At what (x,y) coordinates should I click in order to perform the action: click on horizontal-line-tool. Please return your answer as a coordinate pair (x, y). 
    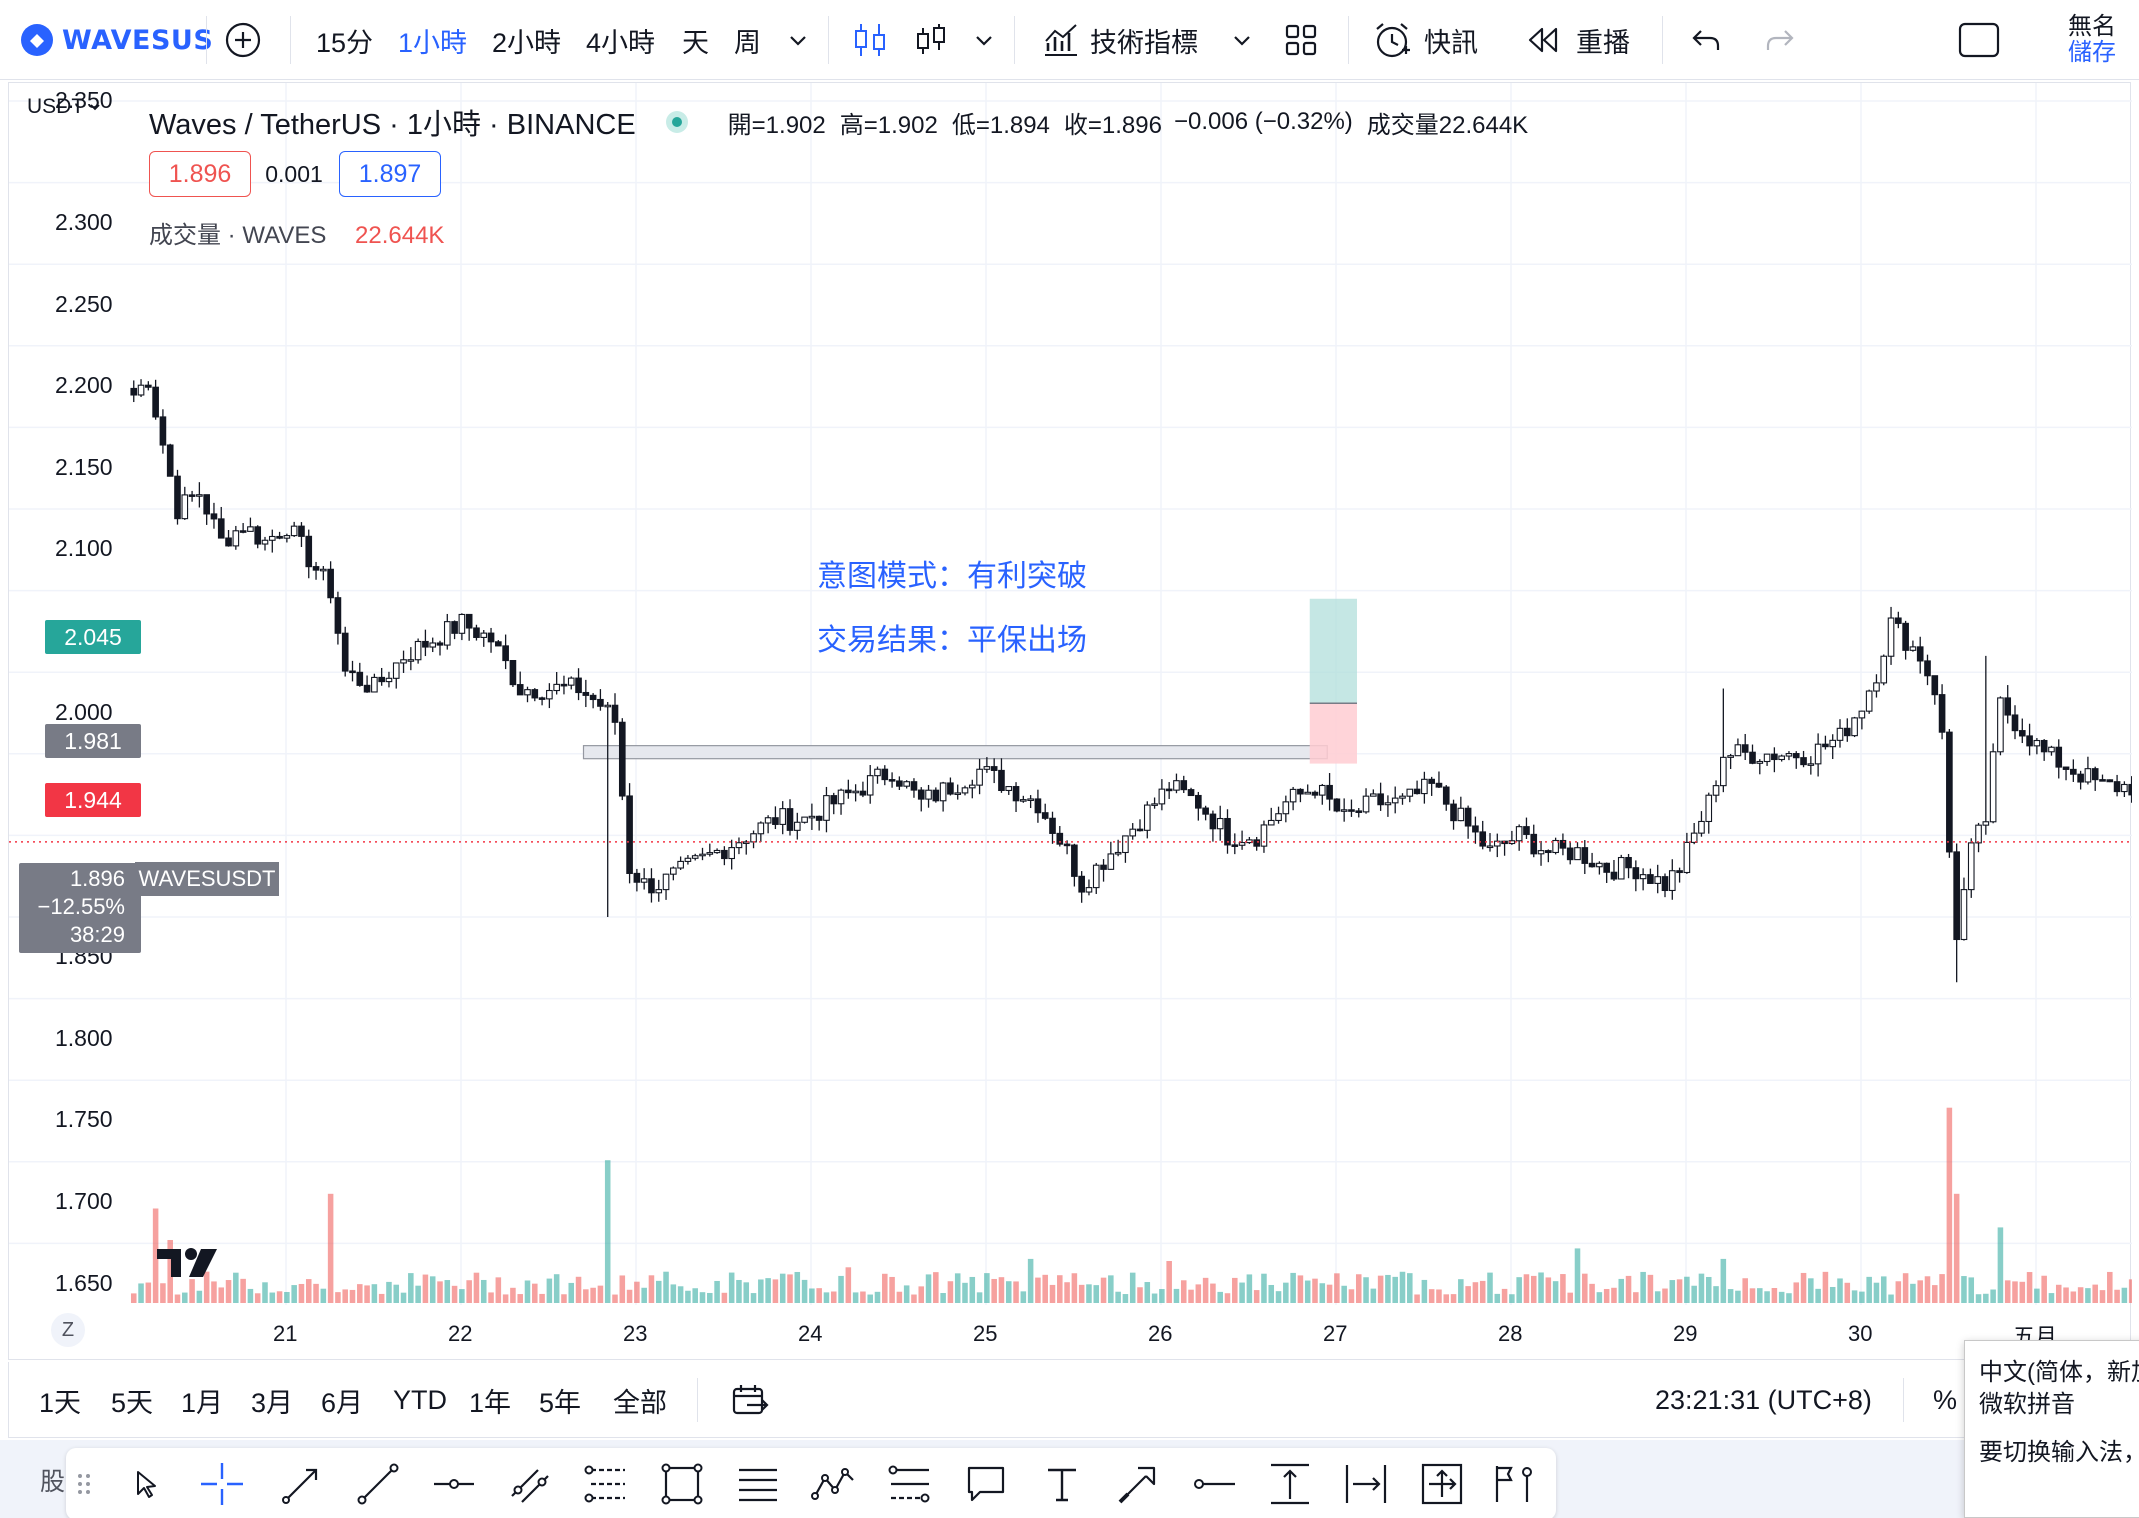
    Looking at the image, I should click on (1214, 1484).